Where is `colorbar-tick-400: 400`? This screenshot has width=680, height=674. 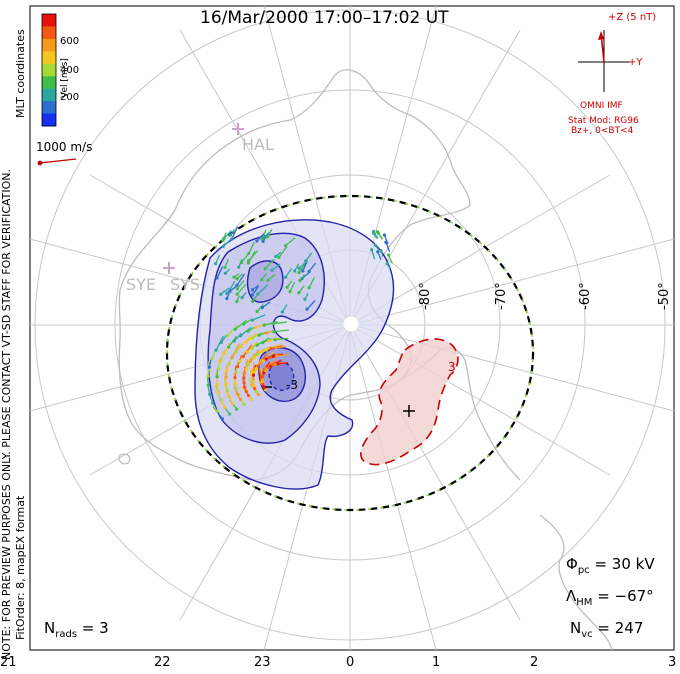 colorbar-tick-400: 400 is located at coordinates (70, 70).